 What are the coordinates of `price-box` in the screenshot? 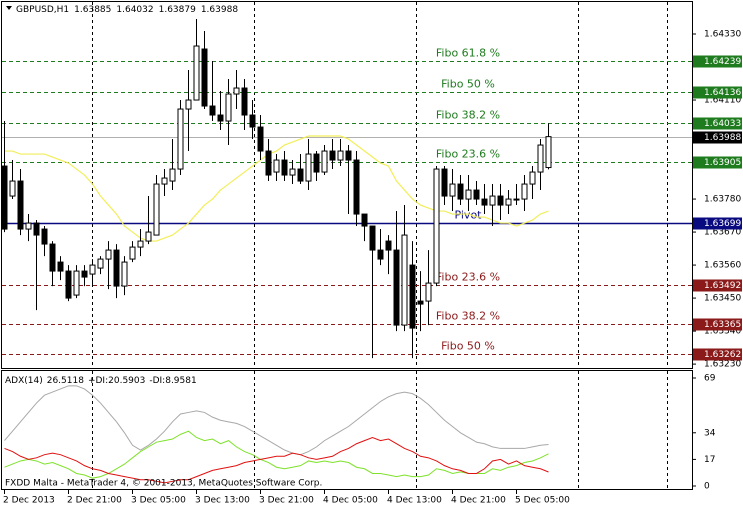 It's located at (717, 137).